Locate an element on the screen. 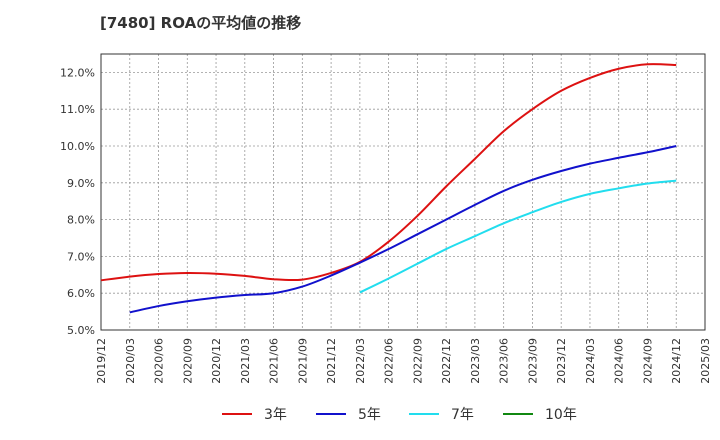  x-tick-label: 2022/09 is located at coordinates (417, 361).